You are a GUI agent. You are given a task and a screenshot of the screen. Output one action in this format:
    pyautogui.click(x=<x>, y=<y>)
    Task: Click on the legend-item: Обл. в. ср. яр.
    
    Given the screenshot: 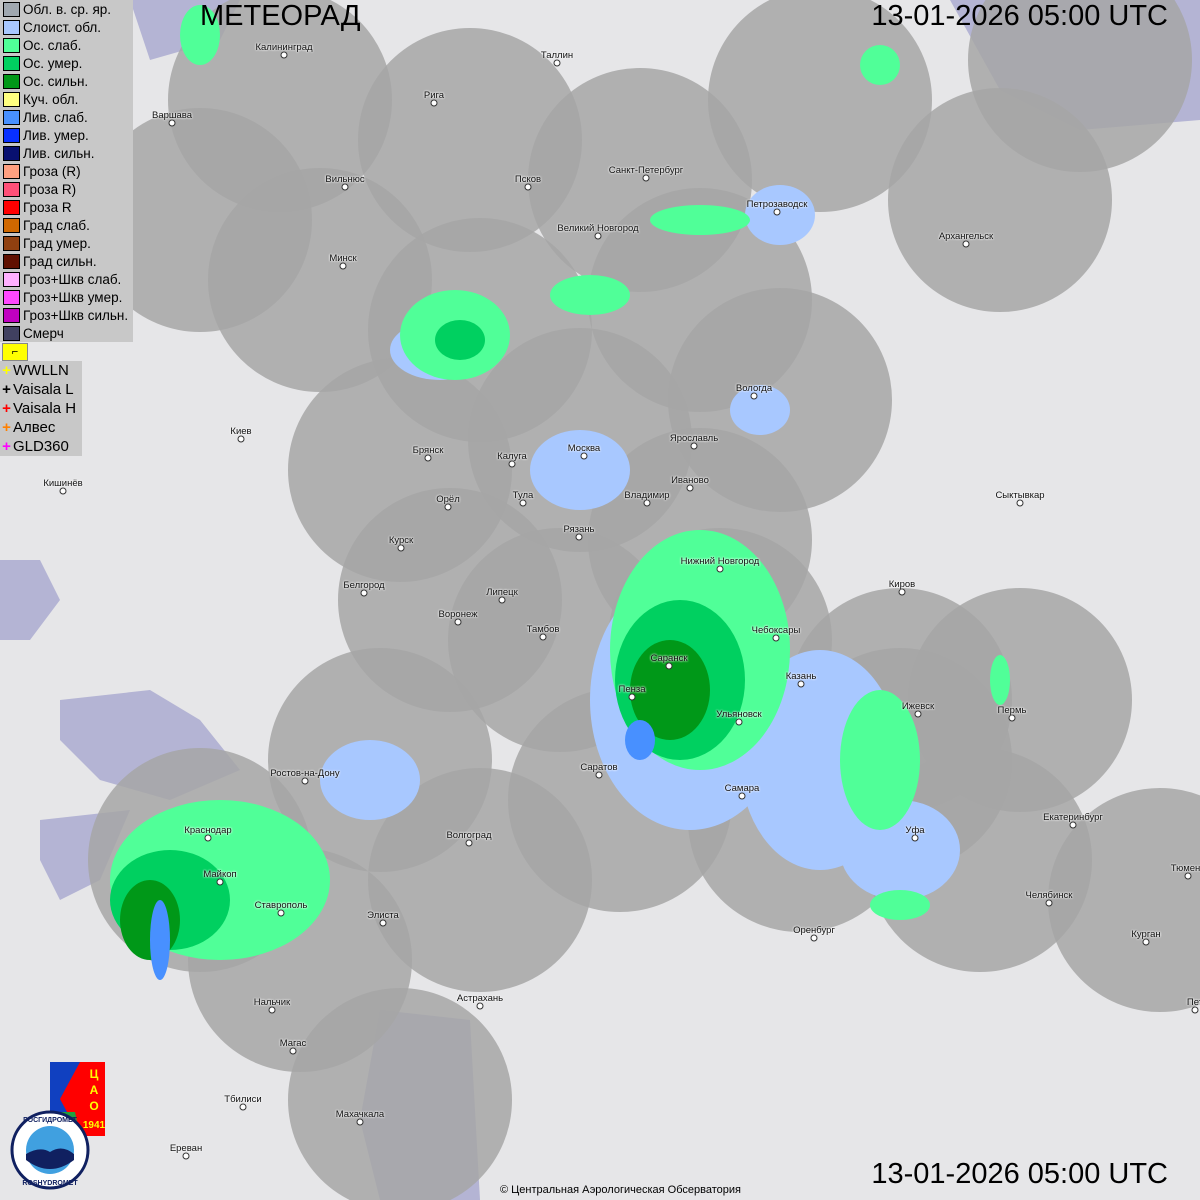 What is the action you would take?
    pyautogui.click(x=66, y=9)
    